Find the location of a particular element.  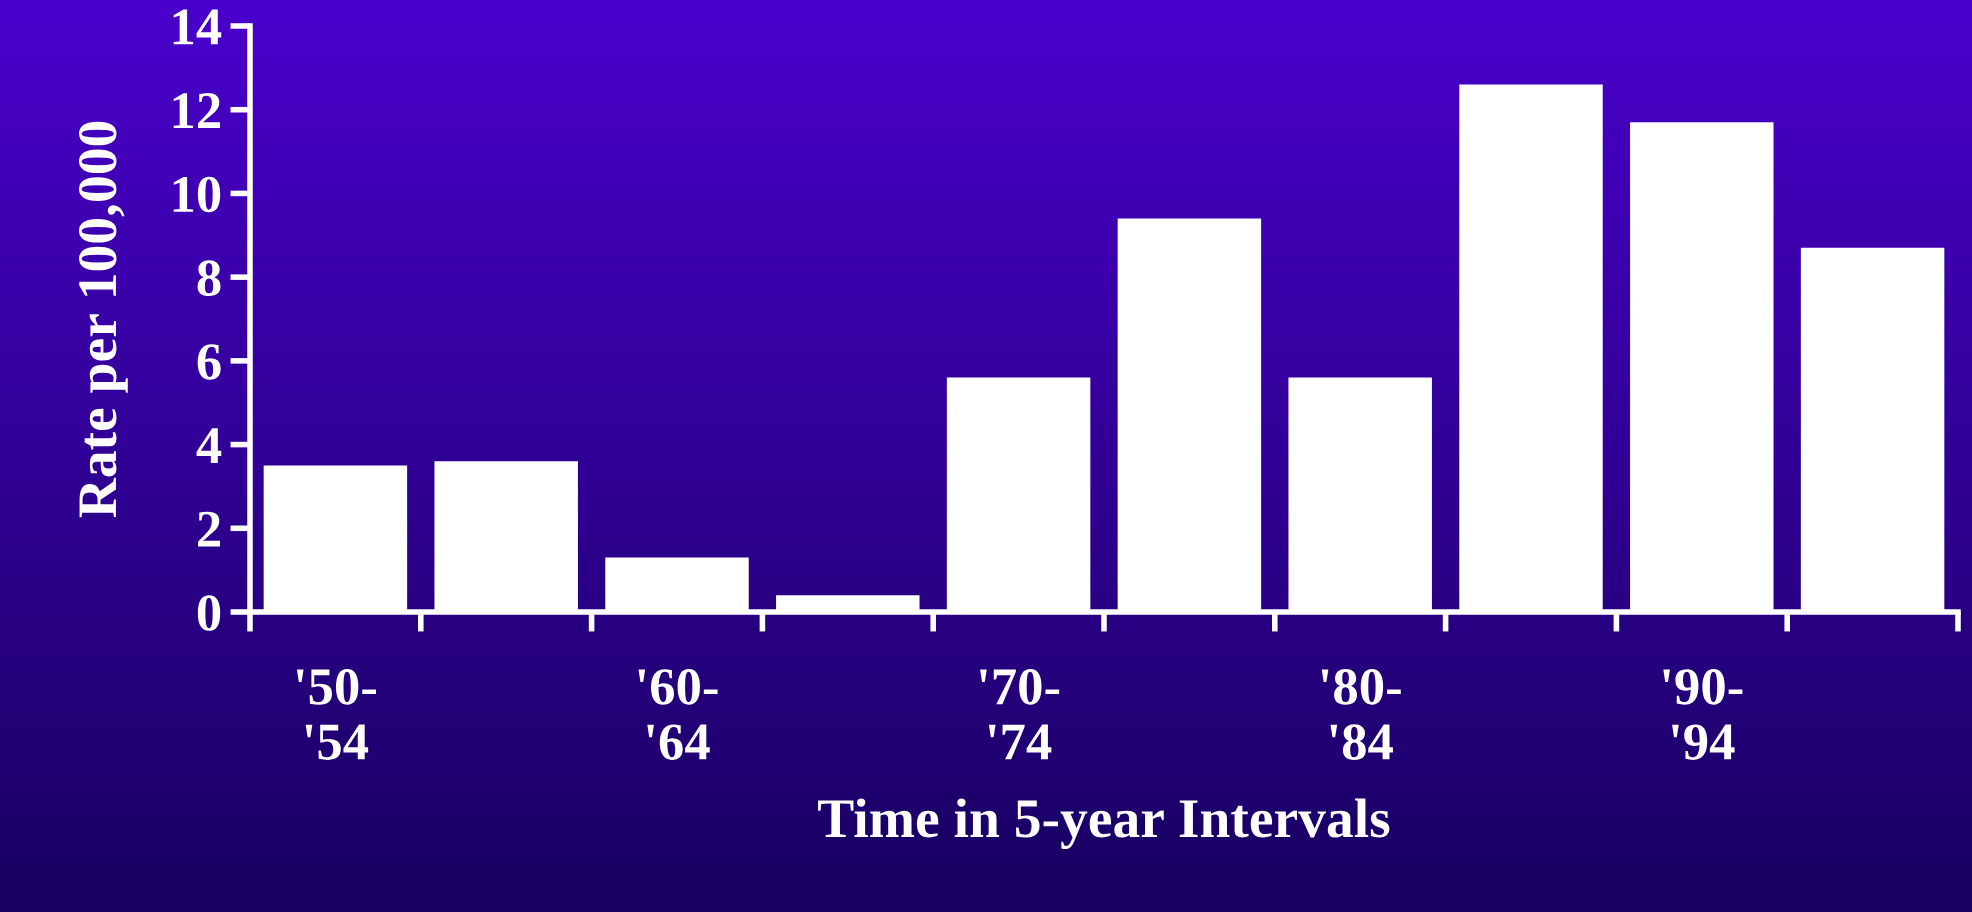

x-tick-label: '70- '74 is located at coordinates (1020, 714).